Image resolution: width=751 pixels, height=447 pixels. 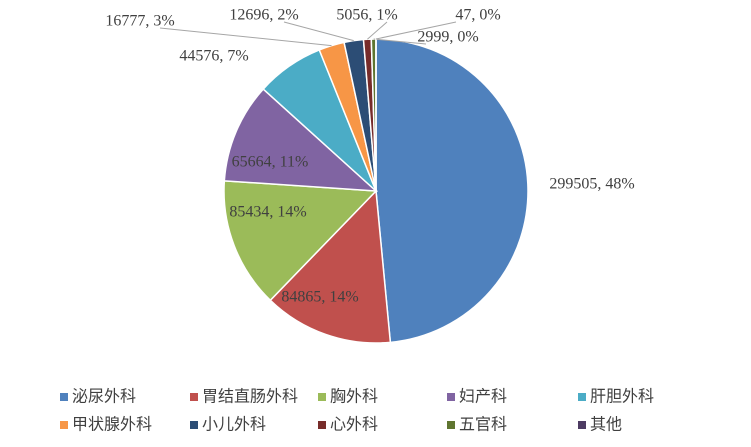 I want to click on data-label: 85434, 14%, so click(x=267, y=212).